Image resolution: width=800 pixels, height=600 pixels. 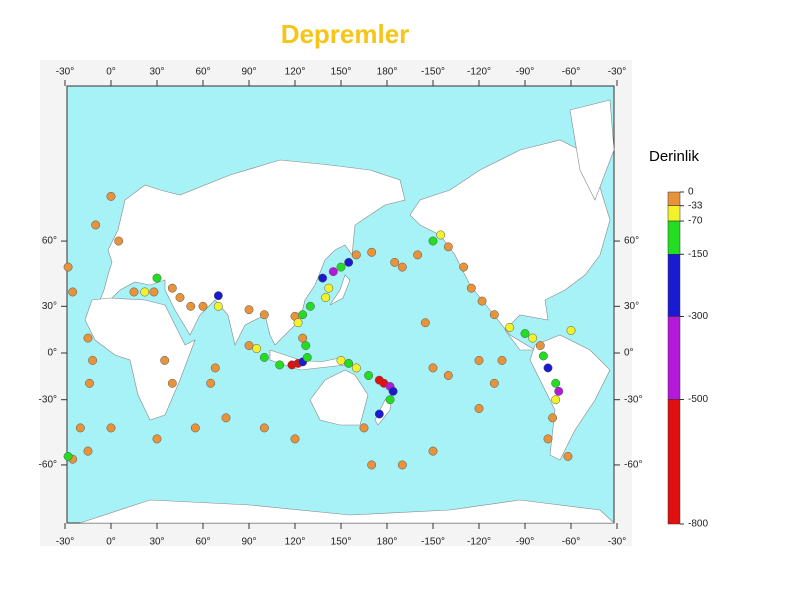 What do you see at coordinates (345, 34) in the screenshot?
I see `title: Depremler` at bounding box center [345, 34].